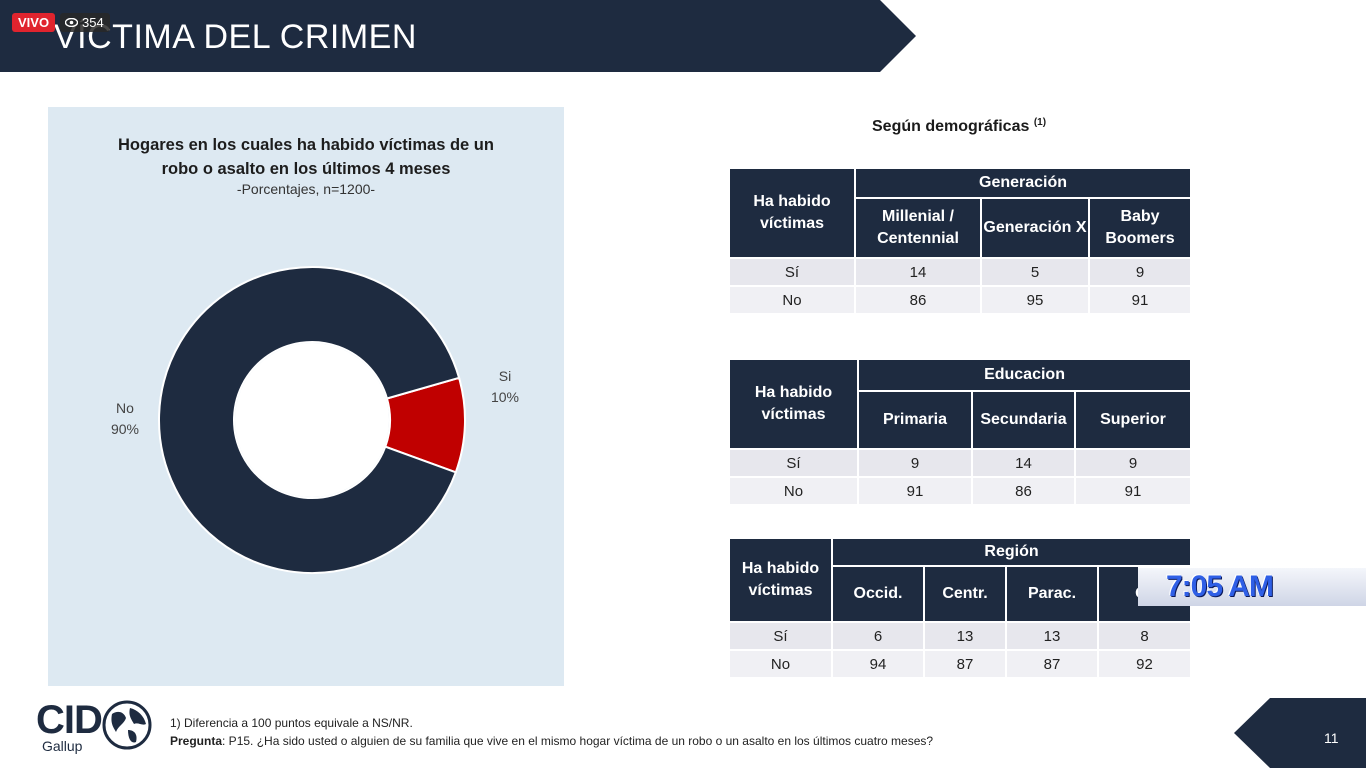 The image size is (1366, 768). I want to click on cid-gallup-logo: CID Gallup, so click(94, 727).